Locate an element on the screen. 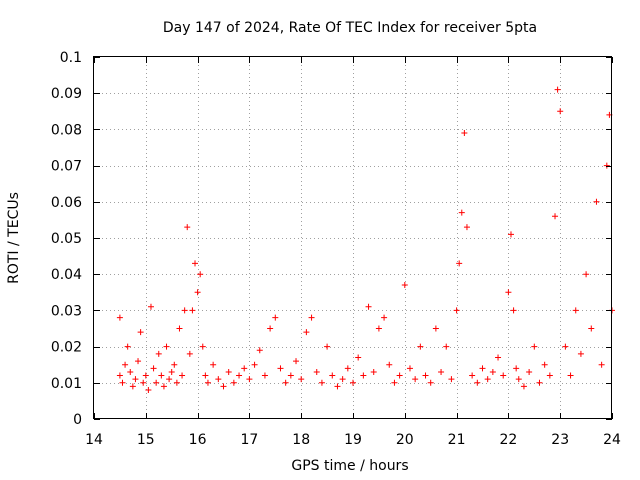  x-axis-label: GPS time / hours is located at coordinates (349, 466).